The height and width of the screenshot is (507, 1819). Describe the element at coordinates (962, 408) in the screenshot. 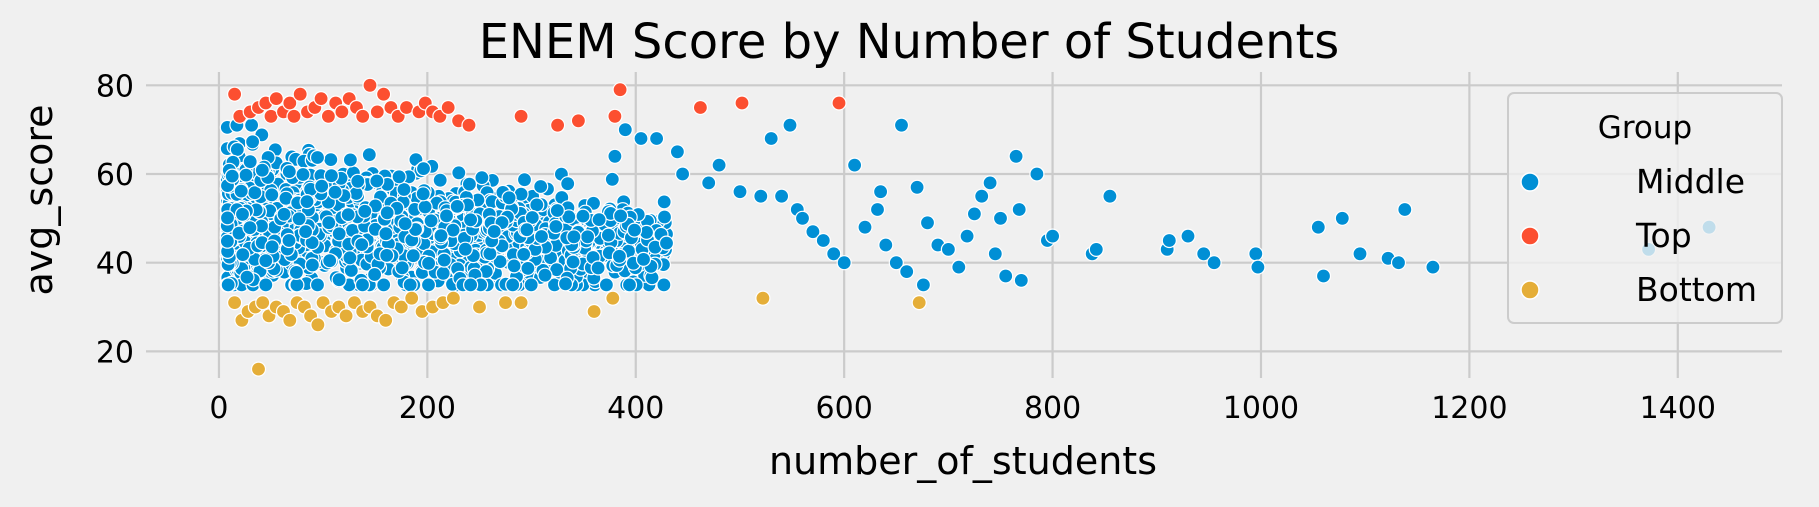

I see `x-tick-labels: 0 200 400 600 800 1000 1200 1400` at that location.